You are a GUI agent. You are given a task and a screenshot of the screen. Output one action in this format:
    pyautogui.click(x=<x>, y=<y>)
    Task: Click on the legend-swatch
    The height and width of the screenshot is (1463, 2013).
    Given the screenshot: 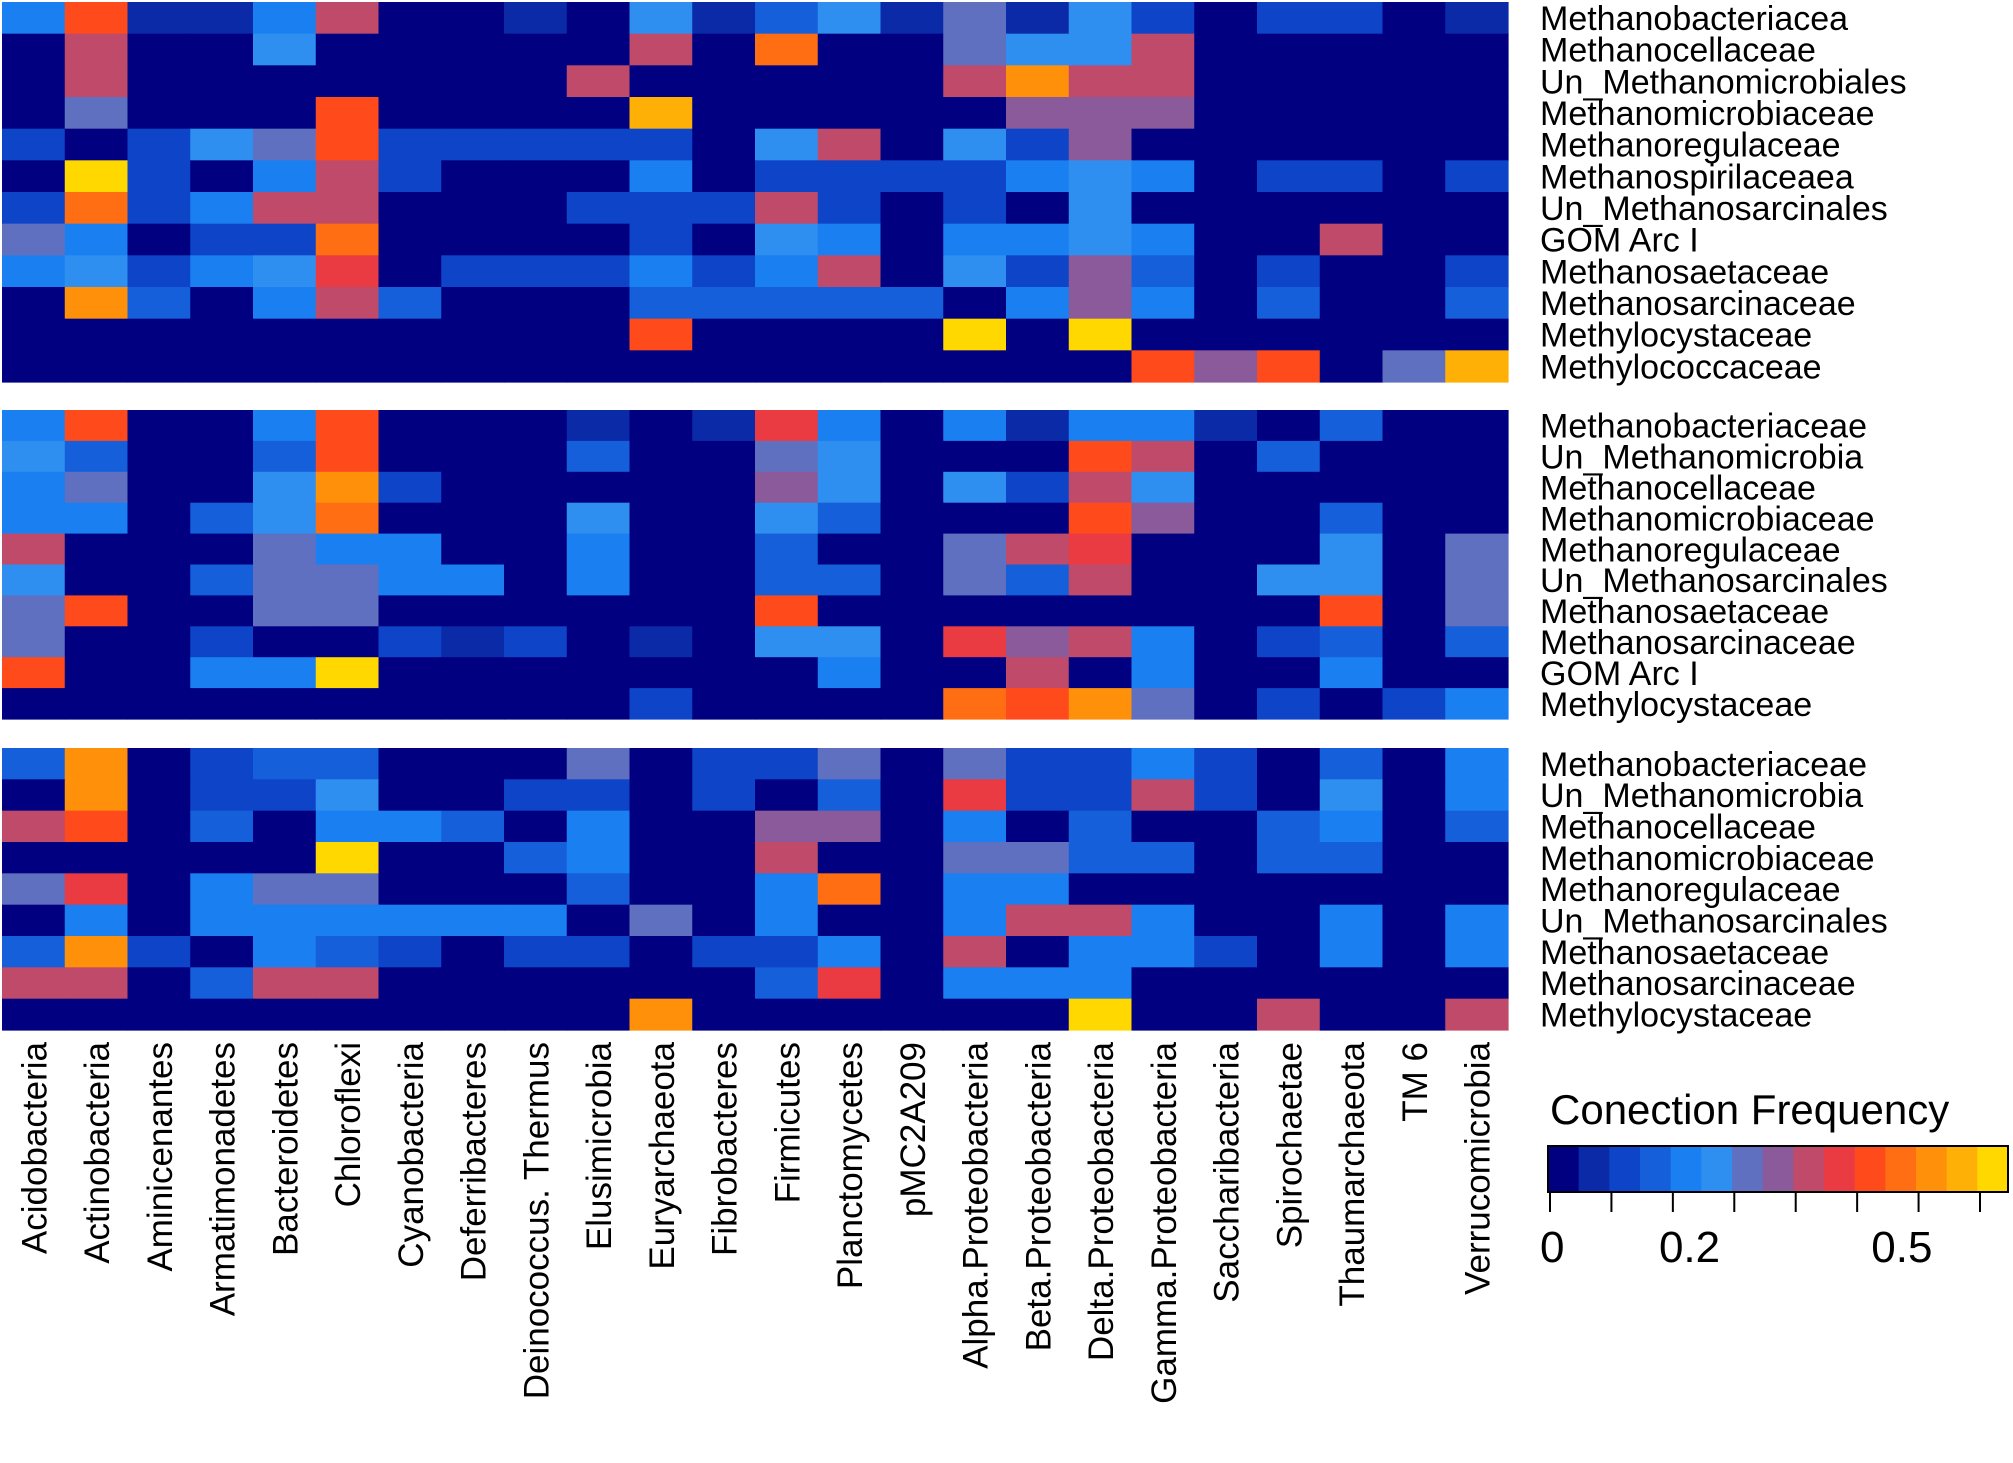 What is the action you would take?
    pyautogui.click(x=1870, y=1169)
    